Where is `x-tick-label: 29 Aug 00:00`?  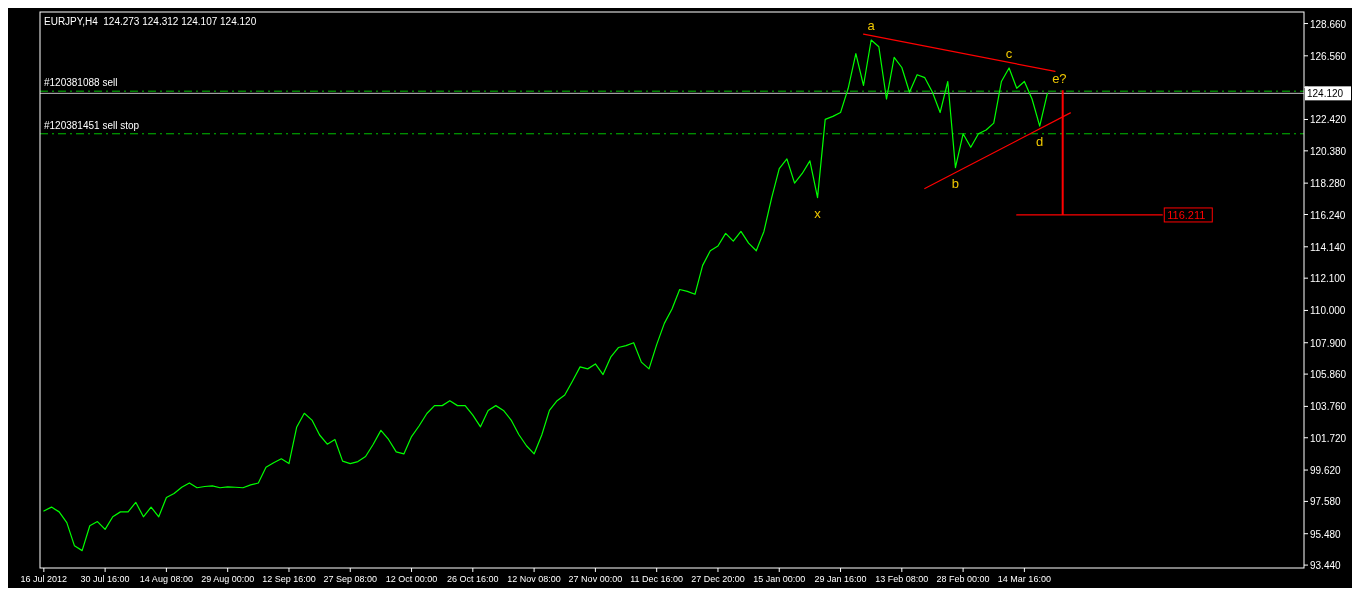
x-tick-label: 29 Aug 00:00 is located at coordinates (228, 579).